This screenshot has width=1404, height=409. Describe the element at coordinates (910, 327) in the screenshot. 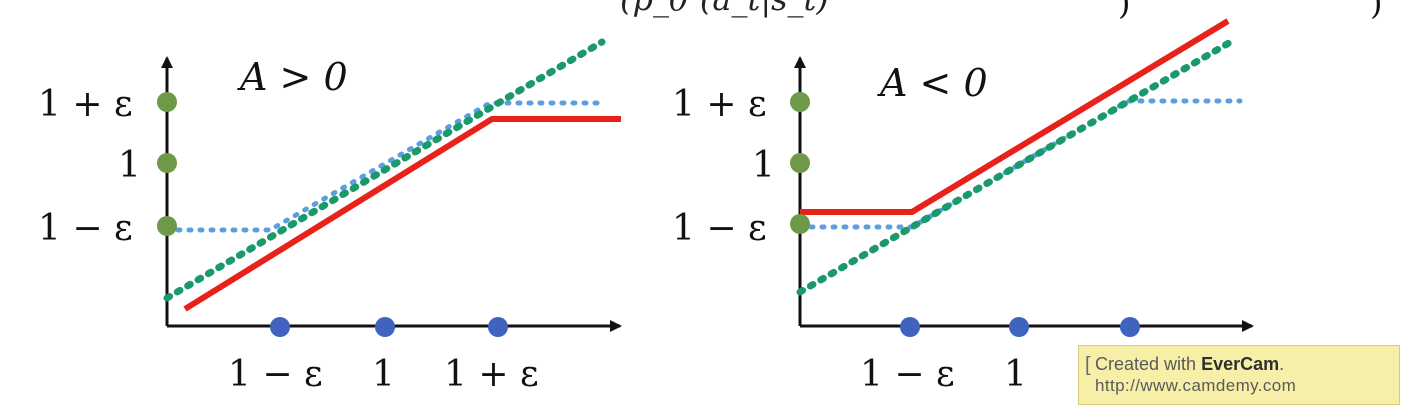

I see `right-xpoint-lower` at that location.